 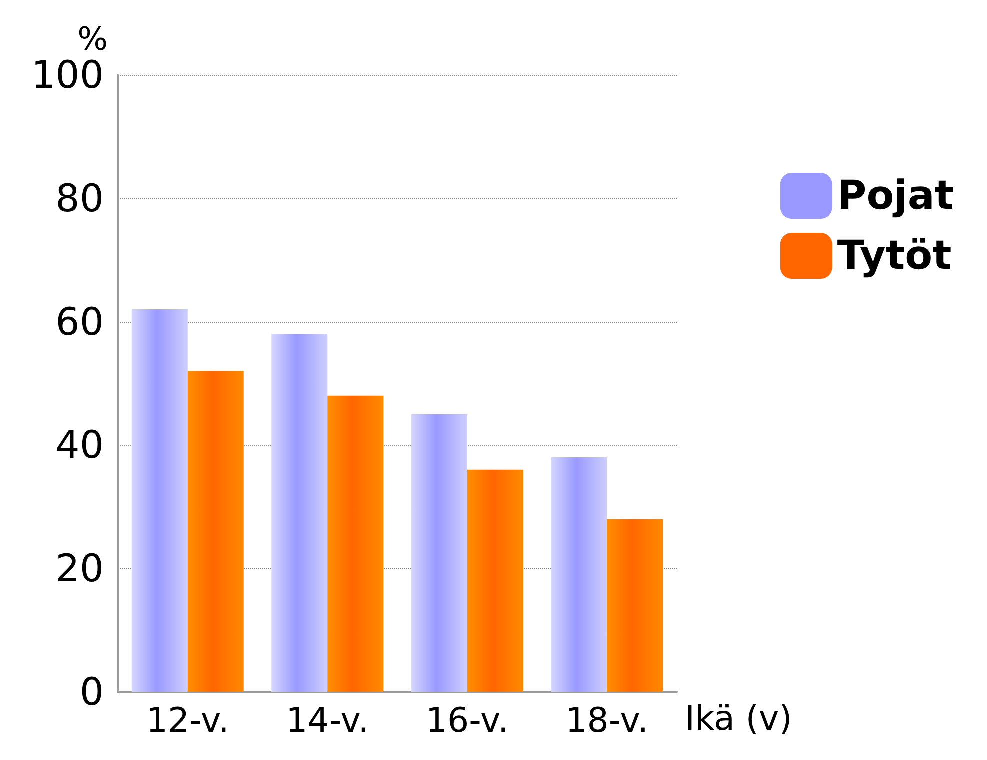 I want to click on x-tick-label: 16-v., so click(x=467, y=721).